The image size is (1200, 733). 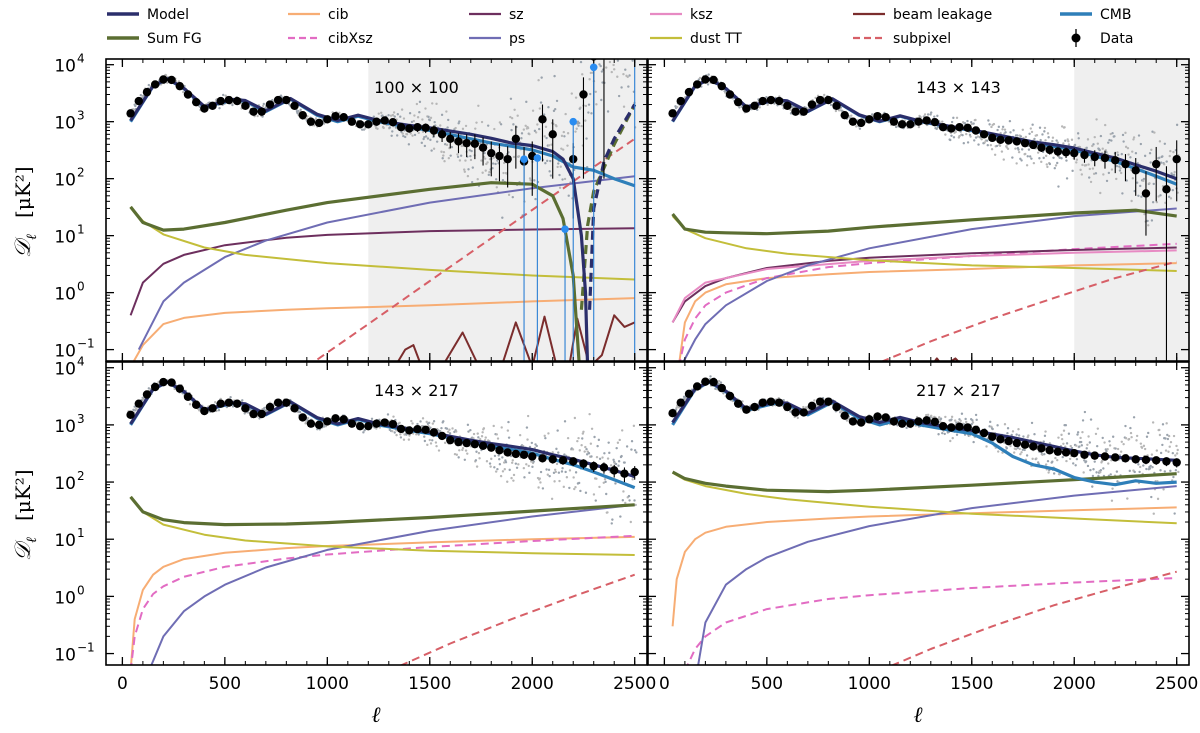 What do you see at coordinates (81, 533) in the screenshot?
I see `y-tick-exponent: 1` at bounding box center [81, 533].